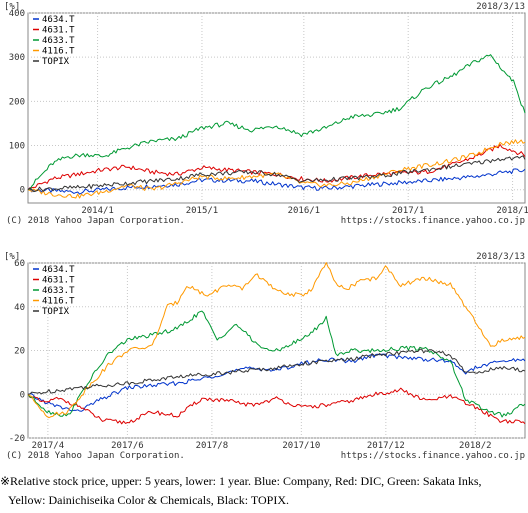 The height and width of the screenshot is (513, 528). Describe the element at coordinates (17, 14) in the screenshot. I see `y-tick-label: 400` at that location.